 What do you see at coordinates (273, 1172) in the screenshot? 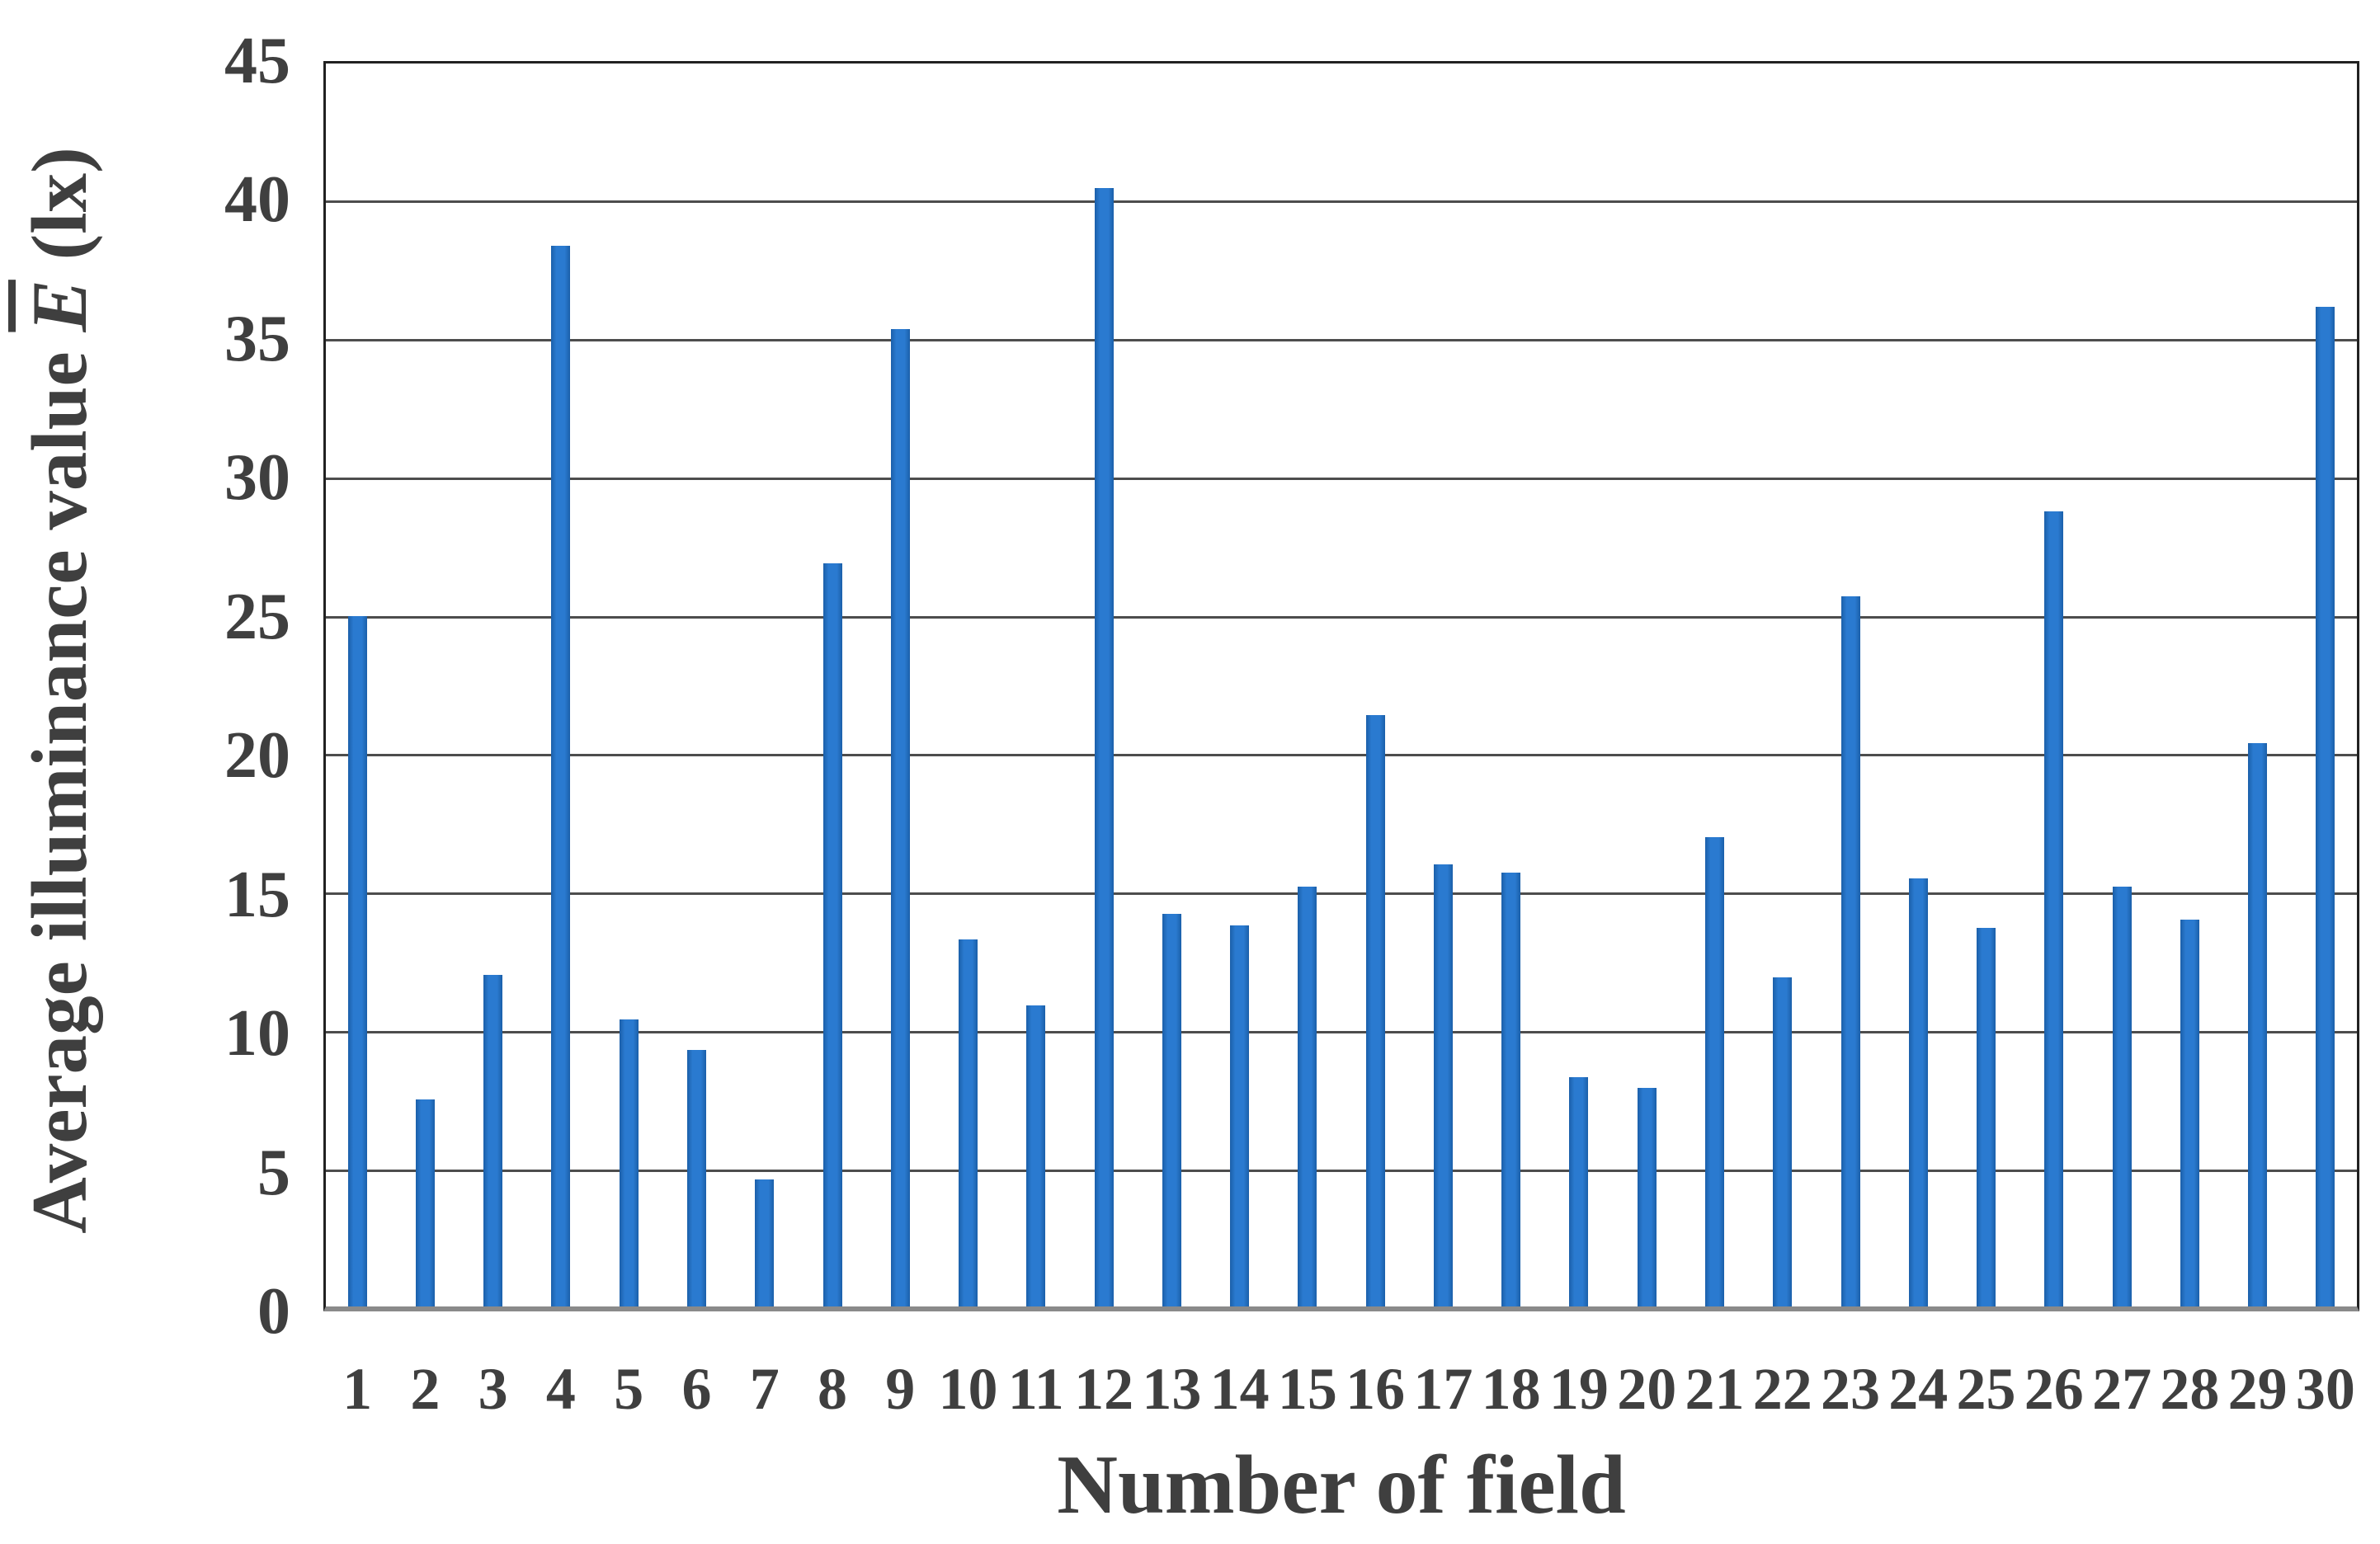
I see `y-tick-label-5: 5` at bounding box center [273, 1172].